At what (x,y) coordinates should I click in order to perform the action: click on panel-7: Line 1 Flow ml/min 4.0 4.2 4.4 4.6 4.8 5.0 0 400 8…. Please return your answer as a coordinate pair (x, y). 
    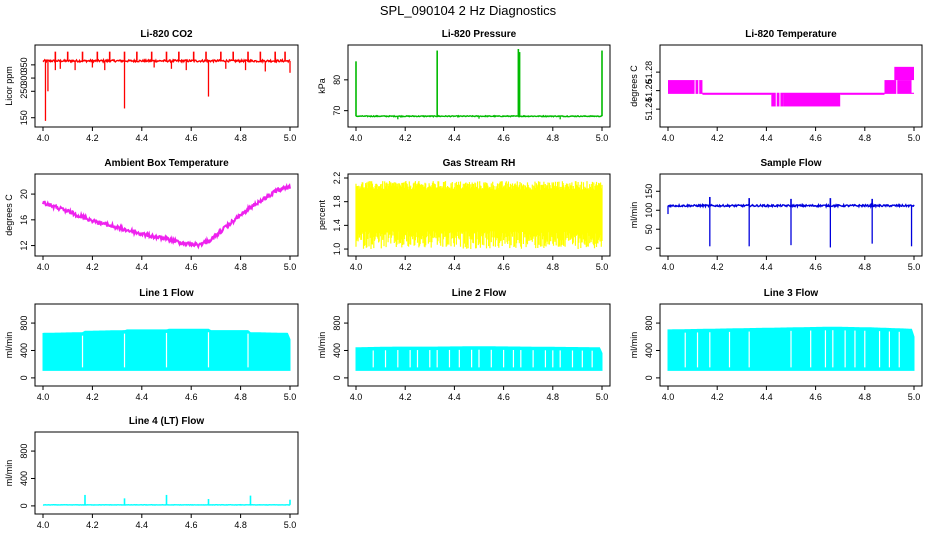
    Looking at the image, I should click on (151, 345).